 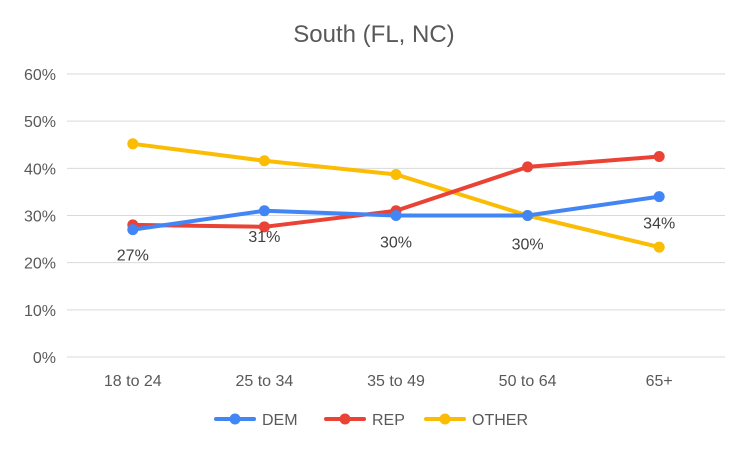 What do you see at coordinates (388, 420) in the screenshot?
I see `legend-label: REP` at bounding box center [388, 420].